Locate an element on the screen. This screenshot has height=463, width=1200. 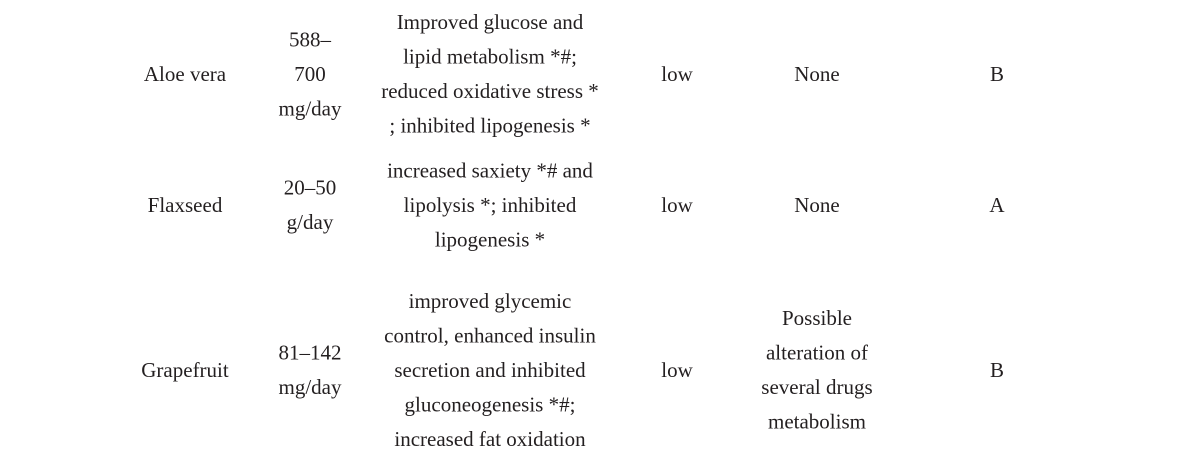
cell-text: Flaxseed is located at coordinates (185, 205).